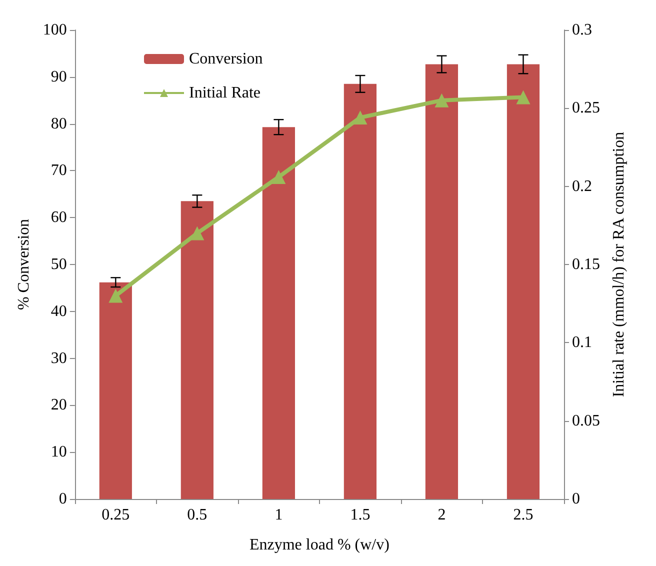 The width and height of the screenshot is (656, 566). I want to click on x-tick-label: 2.5, so click(523, 515).